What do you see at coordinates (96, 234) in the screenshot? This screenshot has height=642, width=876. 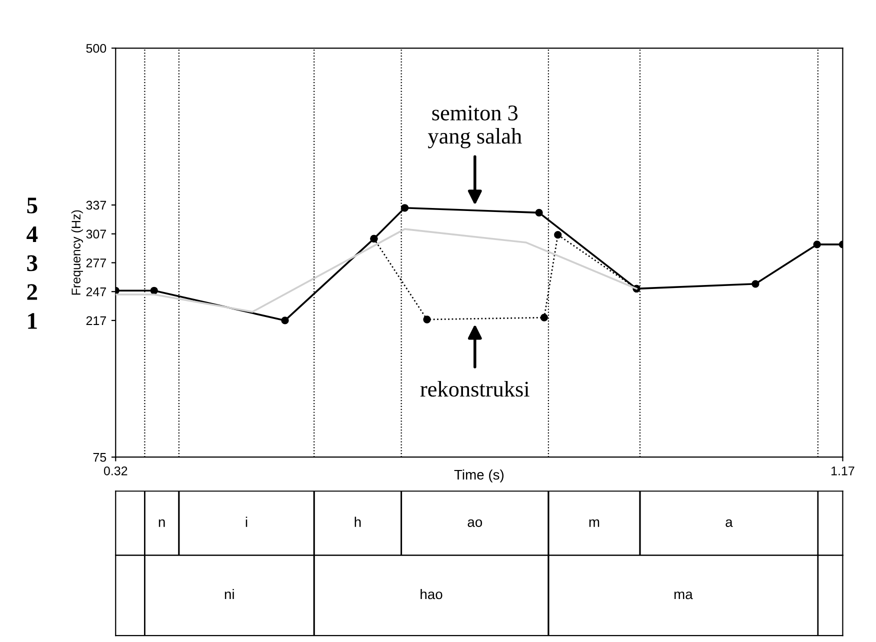 I see `y-tick-label: 307` at bounding box center [96, 234].